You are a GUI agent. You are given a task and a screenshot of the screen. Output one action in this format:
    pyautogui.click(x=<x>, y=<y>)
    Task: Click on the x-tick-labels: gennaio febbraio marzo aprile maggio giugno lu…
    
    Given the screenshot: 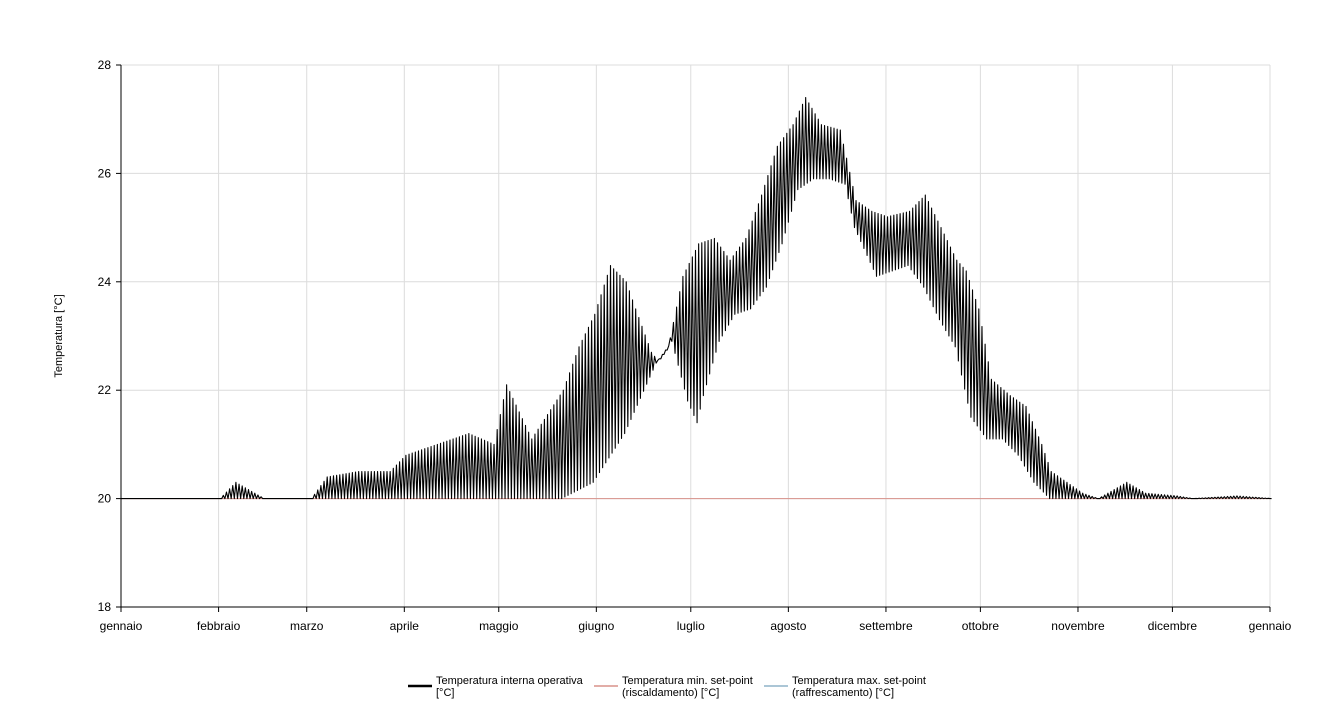 What is the action you would take?
    pyautogui.click(x=696, y=626)
    